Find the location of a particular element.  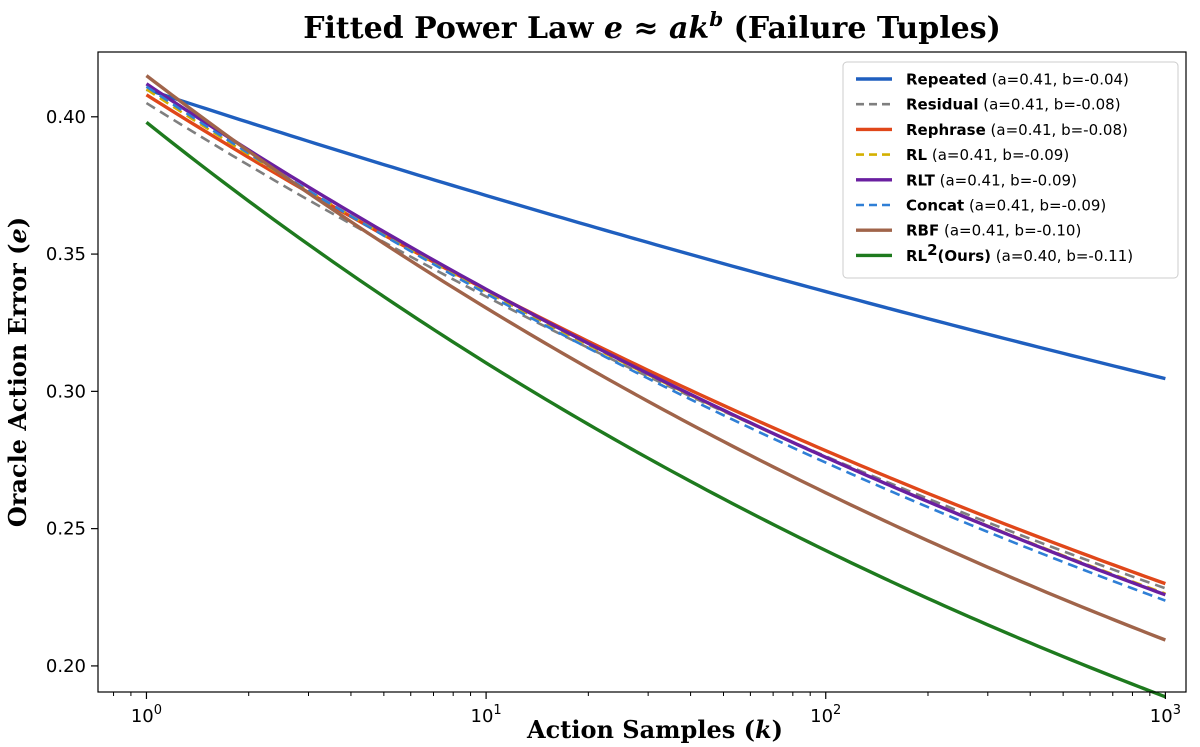

y-tick-label: 0.30 is located at coordinates (66, 391).